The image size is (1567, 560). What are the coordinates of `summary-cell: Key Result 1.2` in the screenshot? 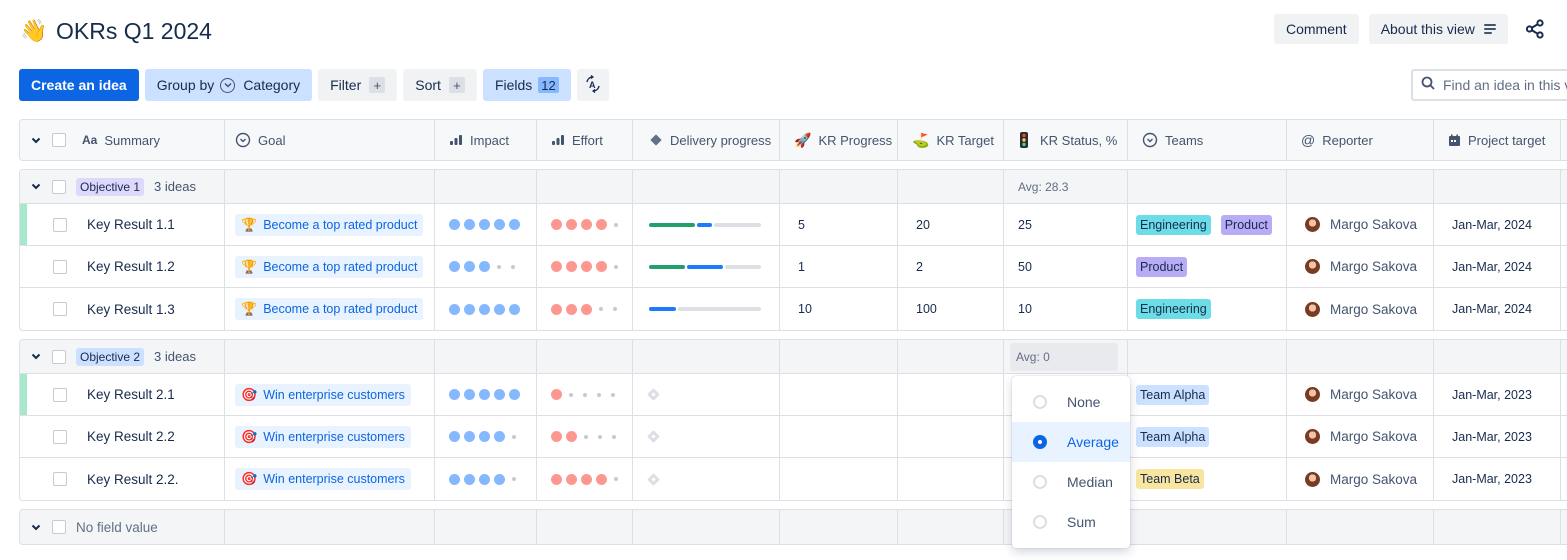 It's located at (122, 266).